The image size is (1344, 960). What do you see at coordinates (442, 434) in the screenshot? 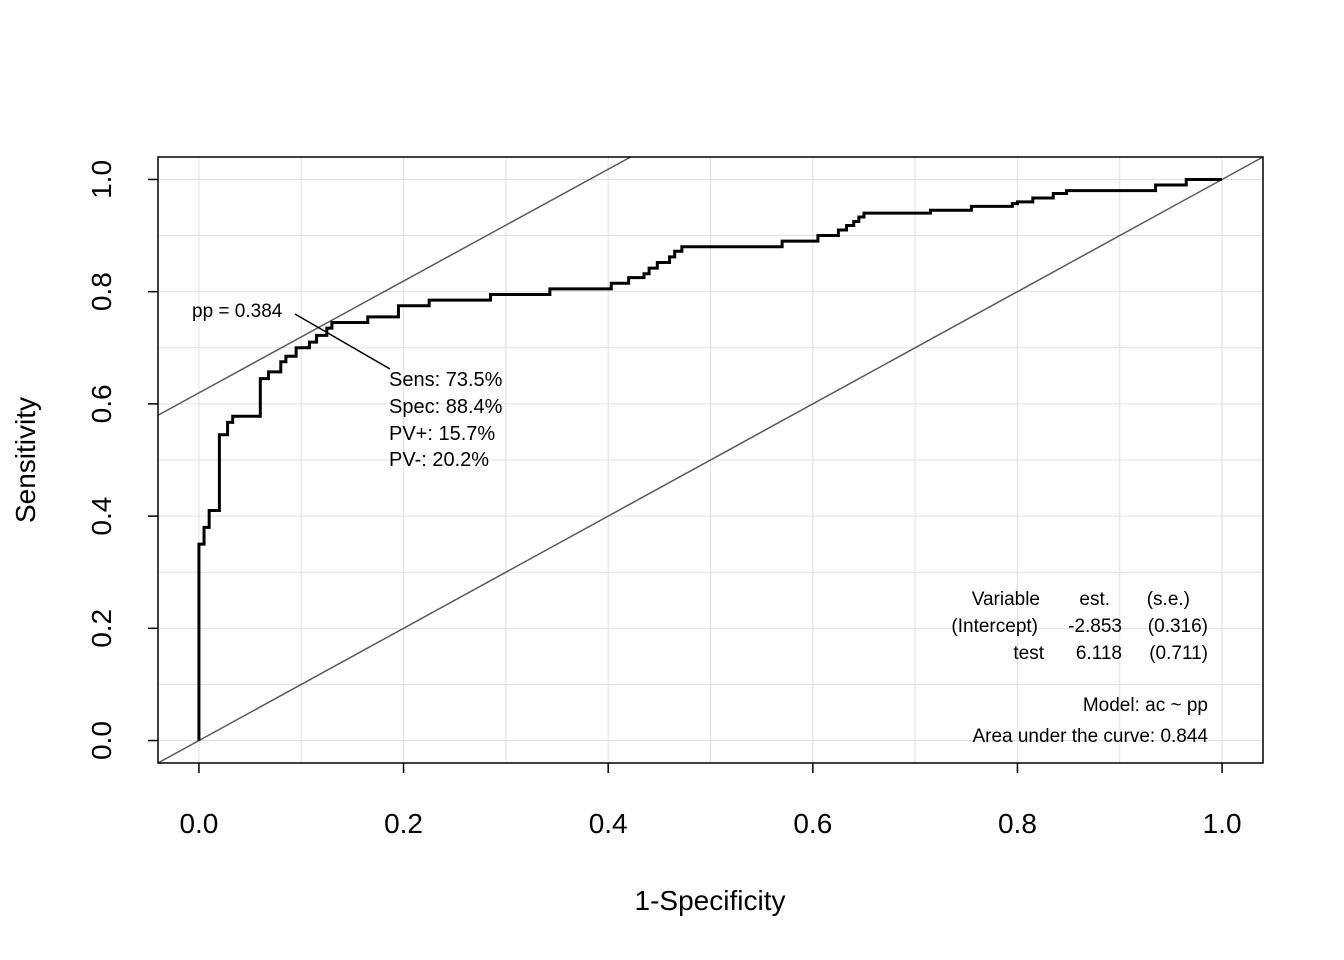
I see `ppv-label: PV+: 15.7%` at bounding box center [442, 434].